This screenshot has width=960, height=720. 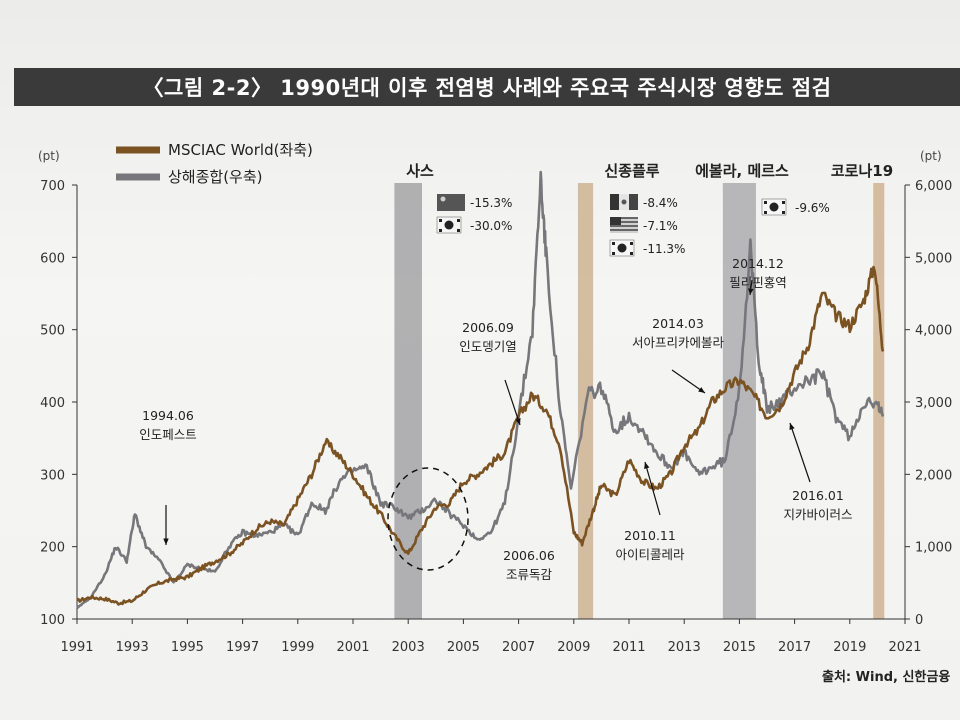 What do you see at coordinates (408, 647) in the screenshot?
I see `x-tick-label: 2003` at bounding box center [408, 647].